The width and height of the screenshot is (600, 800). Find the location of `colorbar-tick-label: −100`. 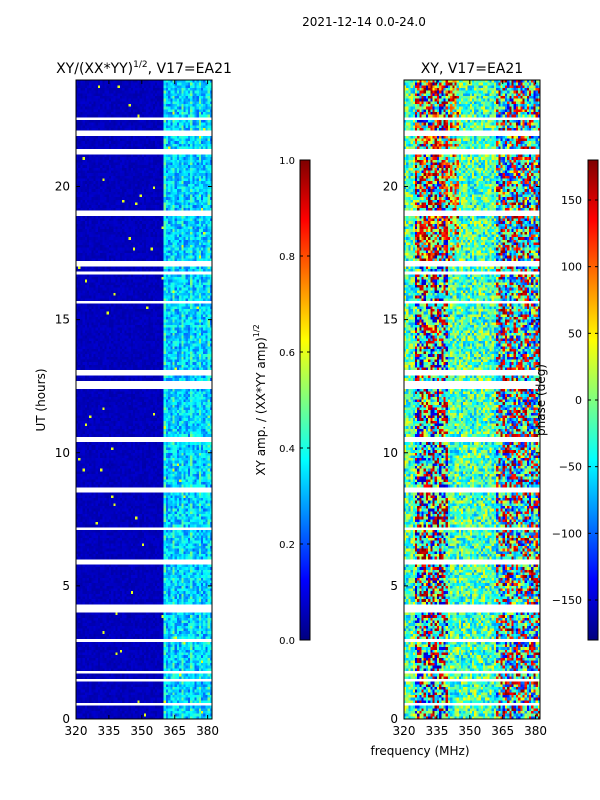

colorbar-tick-label: −100 is located at coordinates (567, 533).